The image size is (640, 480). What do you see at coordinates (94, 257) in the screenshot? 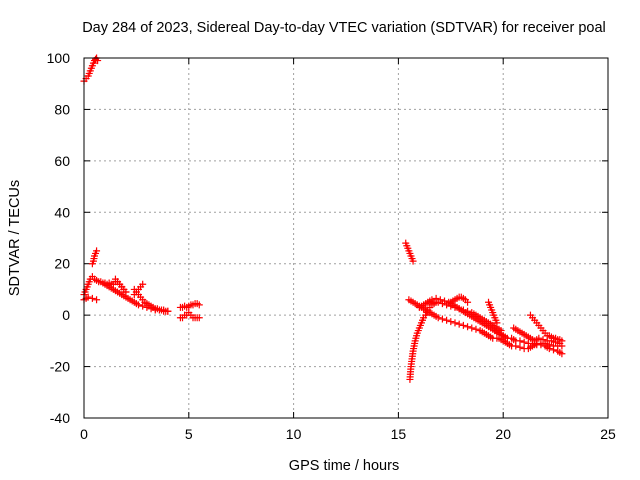
I see `series-early-spike` at bounding box center [94, 257].